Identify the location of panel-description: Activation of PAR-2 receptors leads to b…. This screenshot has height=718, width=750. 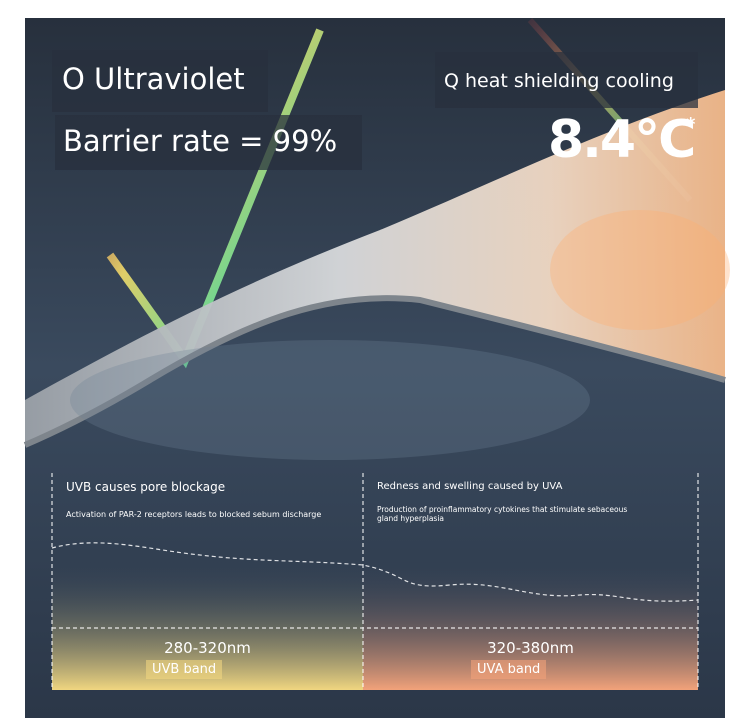
(194, 514).